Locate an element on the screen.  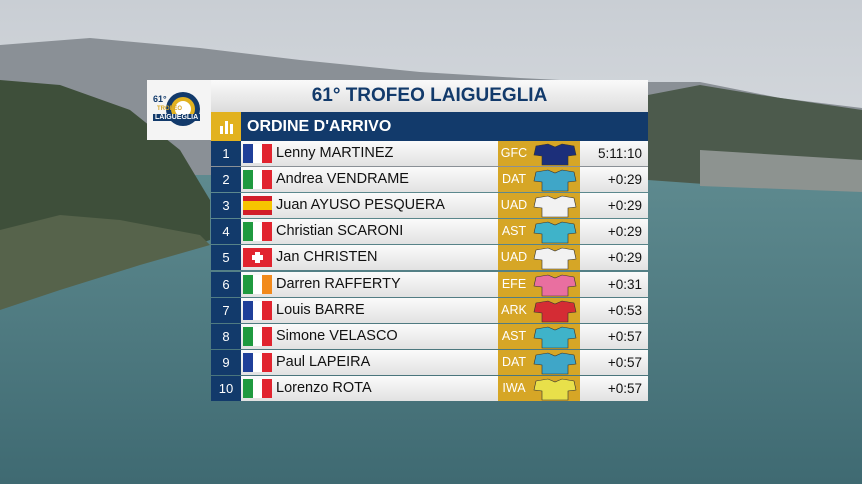
result-row: 9 Paul LAPEIRA DAT +0:57 is located at coordinates (429, 362).